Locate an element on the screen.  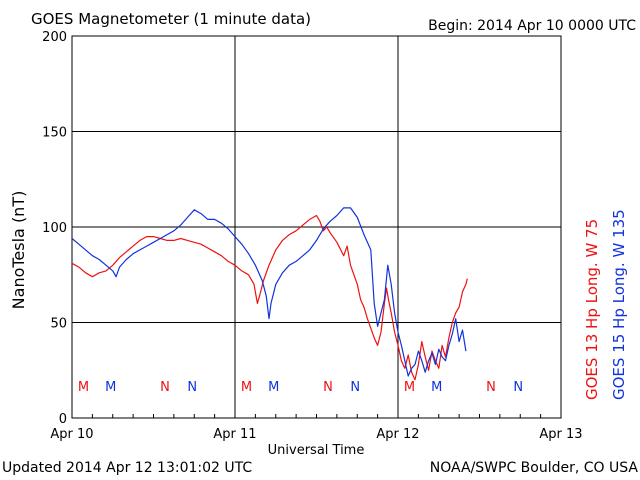
legend-goes13: GOES 13 Hp Long. W 75 is located at coordinates (592, 309).